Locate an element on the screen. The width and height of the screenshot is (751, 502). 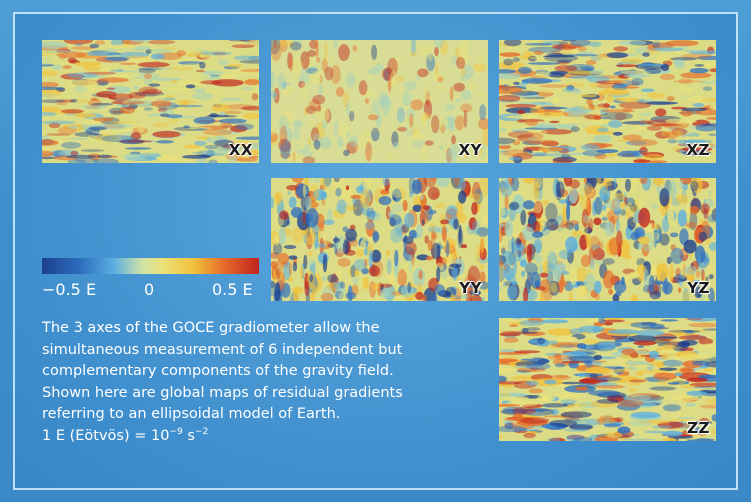
unit-definition: 1 E (Eötvös) = 10−9 s−2 is located at coordinates (267, 437).